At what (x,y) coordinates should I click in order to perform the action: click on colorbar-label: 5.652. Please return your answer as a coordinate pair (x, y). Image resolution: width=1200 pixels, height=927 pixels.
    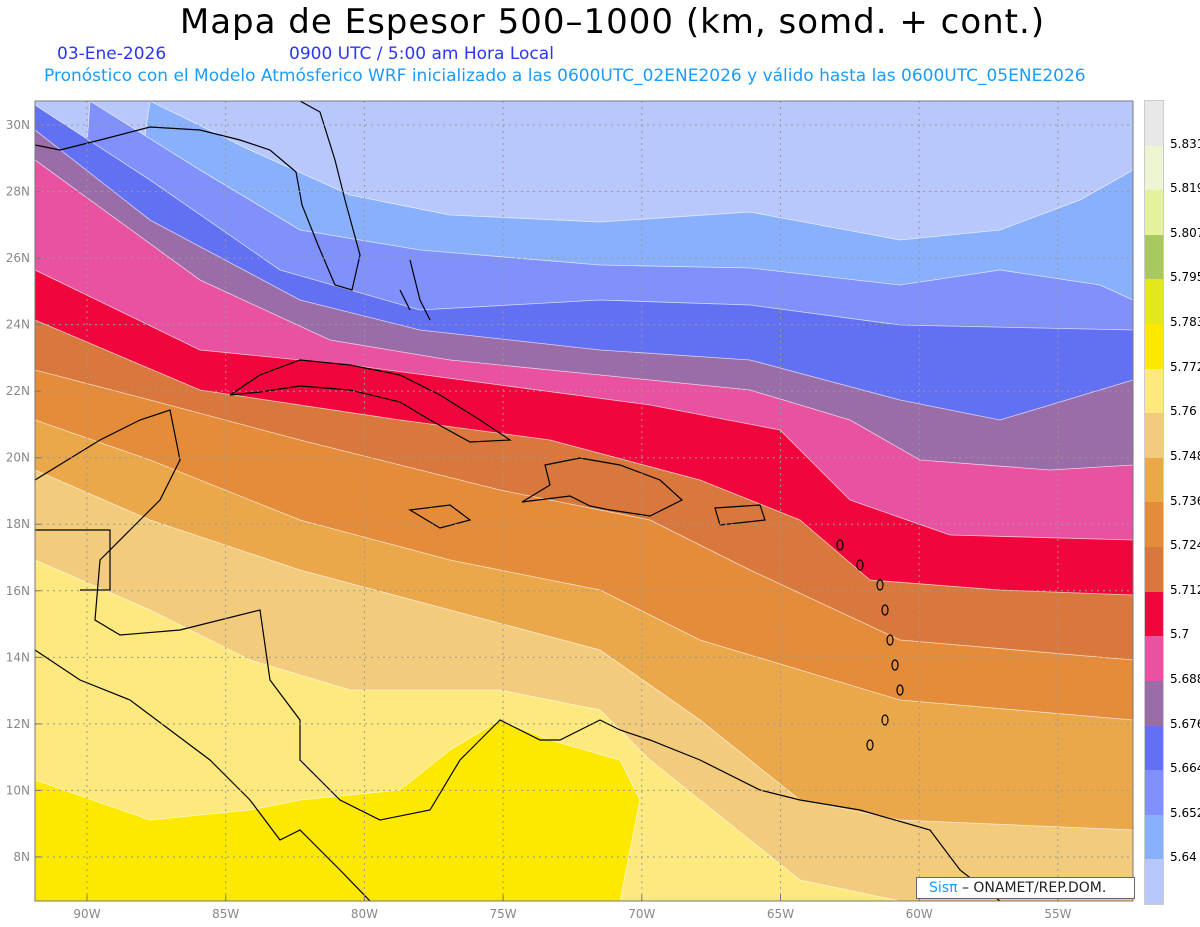
    Looking at the image, I should click on (1185, 812).